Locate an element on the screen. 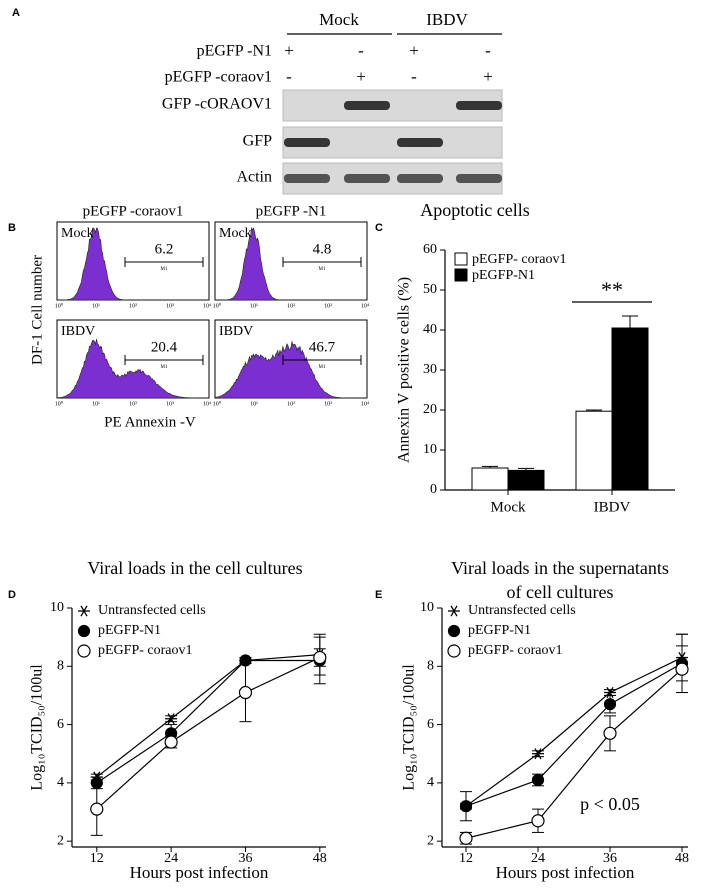 The image size is (708, 890). row-label: pEGFP -coraov1 is located at coordinates (218, 77).